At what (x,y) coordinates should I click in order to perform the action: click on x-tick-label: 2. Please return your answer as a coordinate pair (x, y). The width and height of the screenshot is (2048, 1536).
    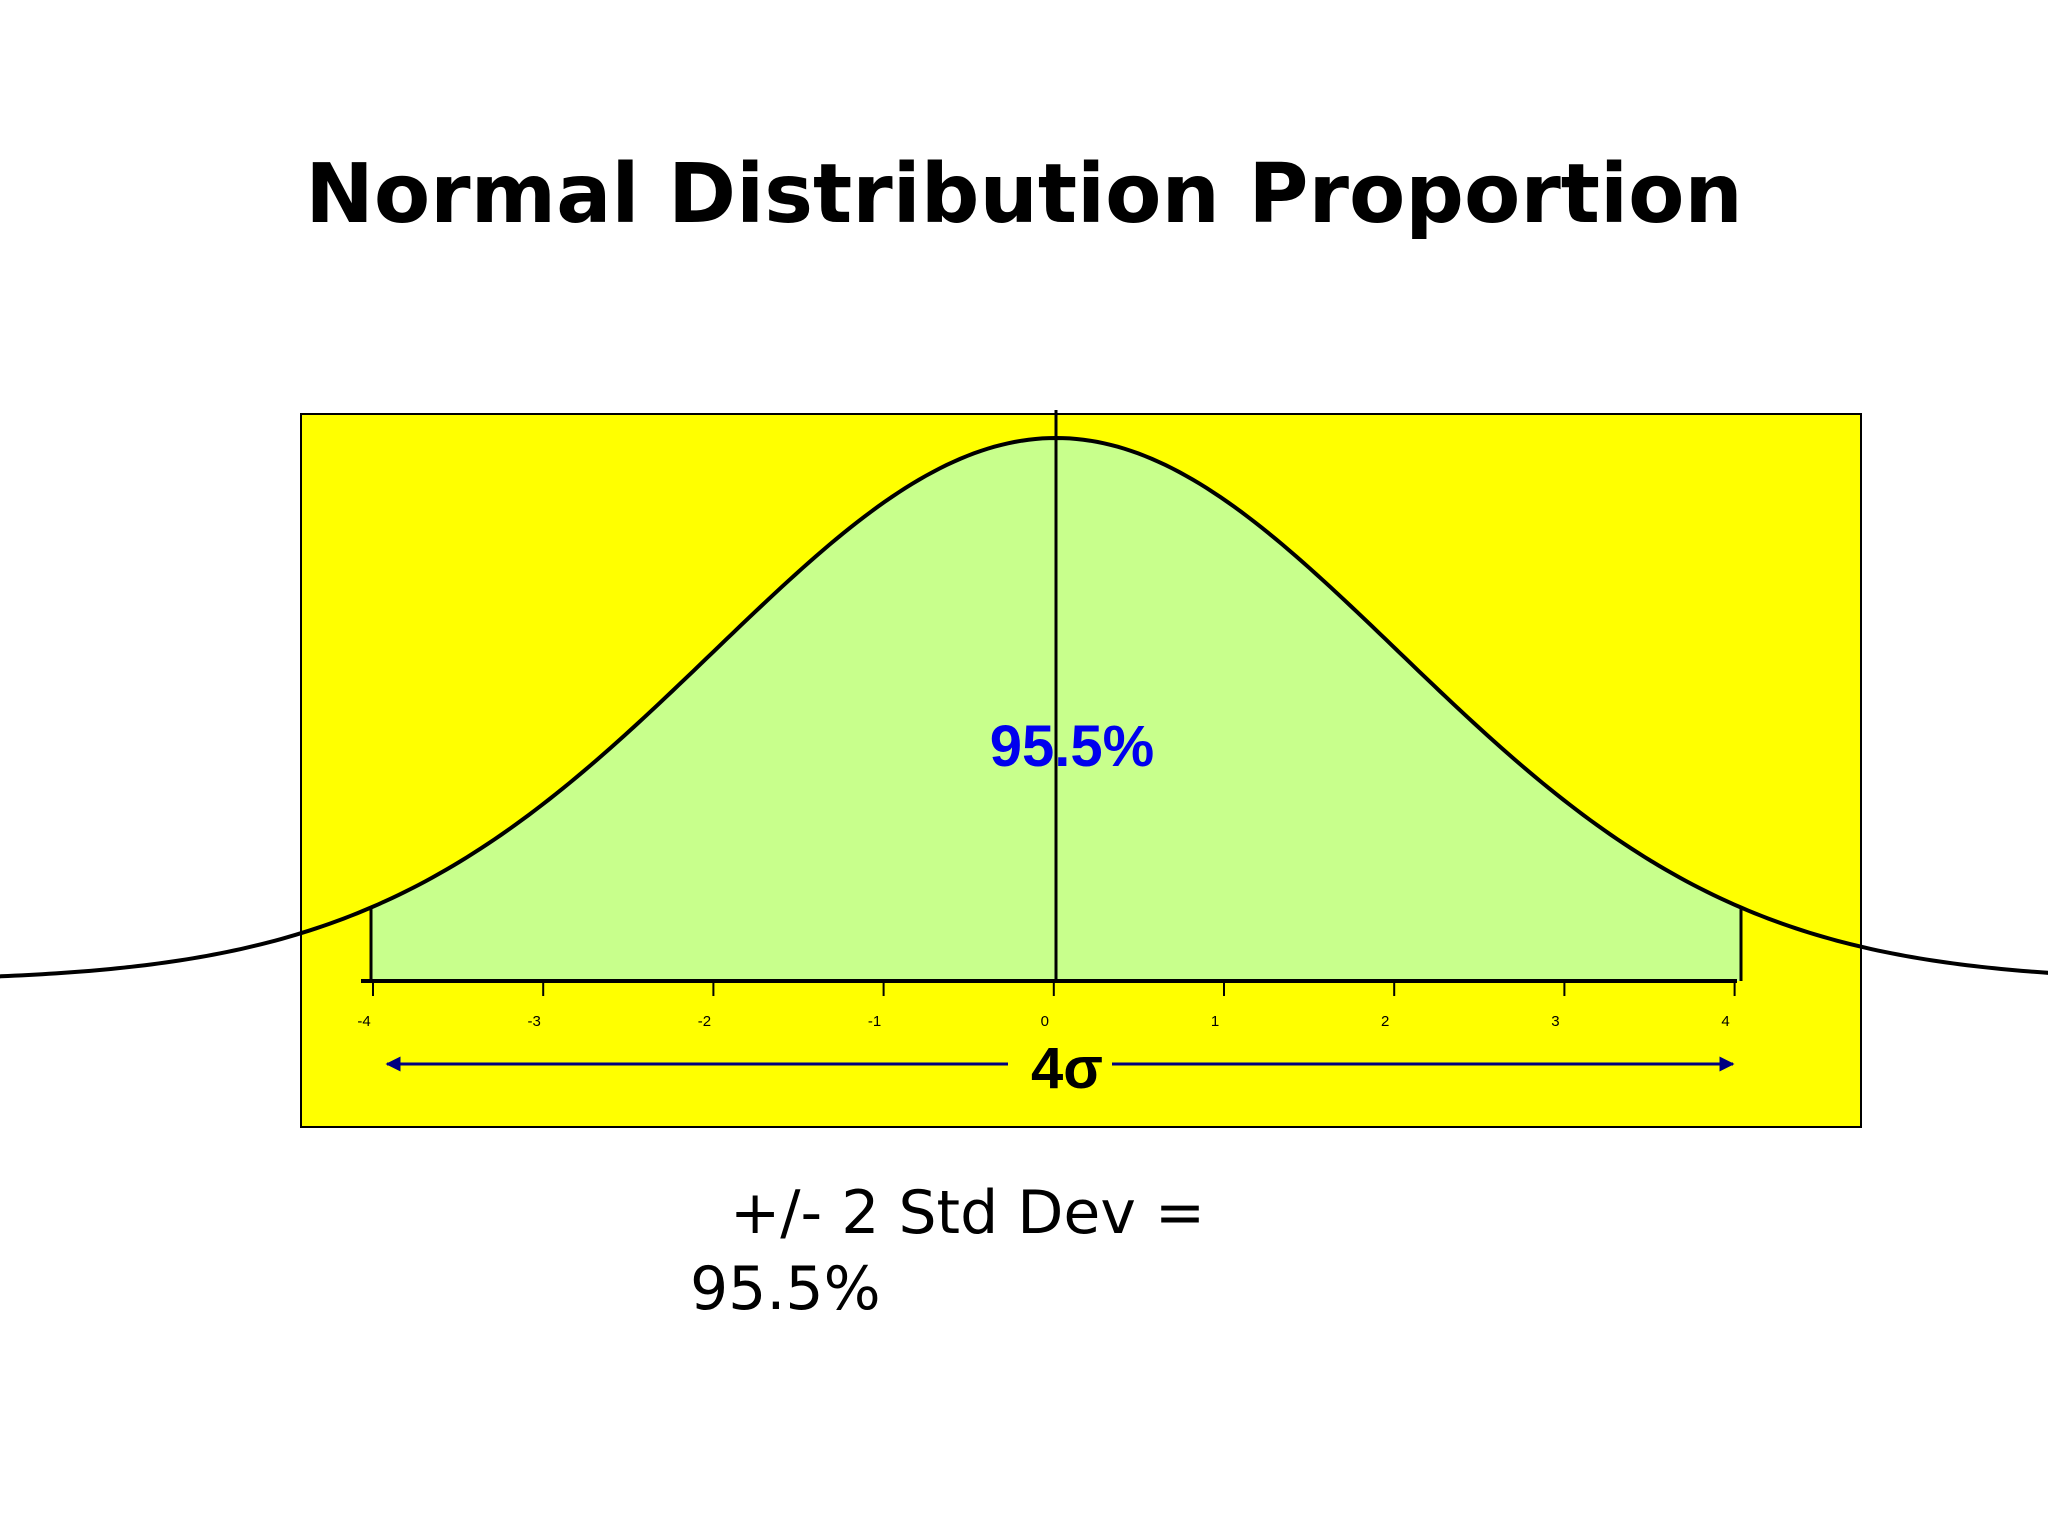
    Looking at the image, I should click on (1385, 1021).